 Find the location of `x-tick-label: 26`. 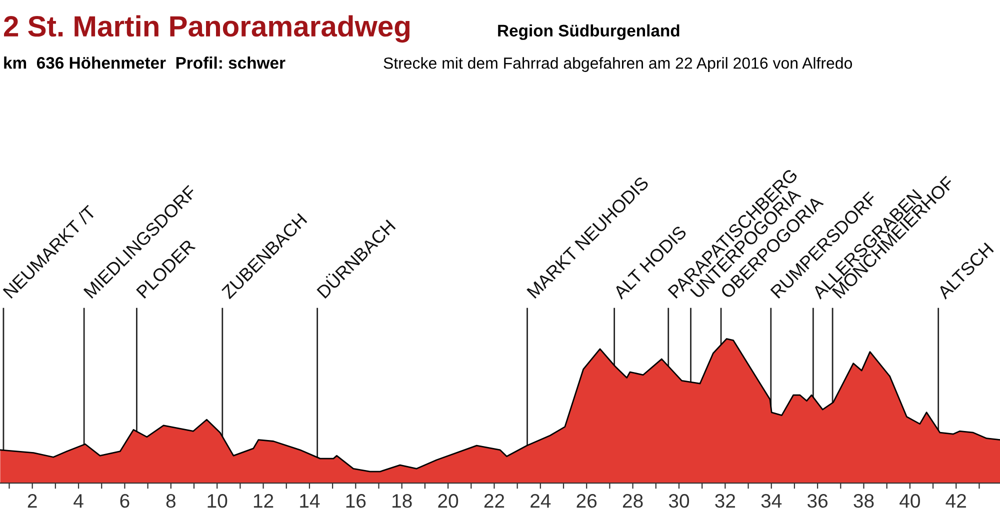

x-tick-label: 26 is located at coordinates (586, 501).